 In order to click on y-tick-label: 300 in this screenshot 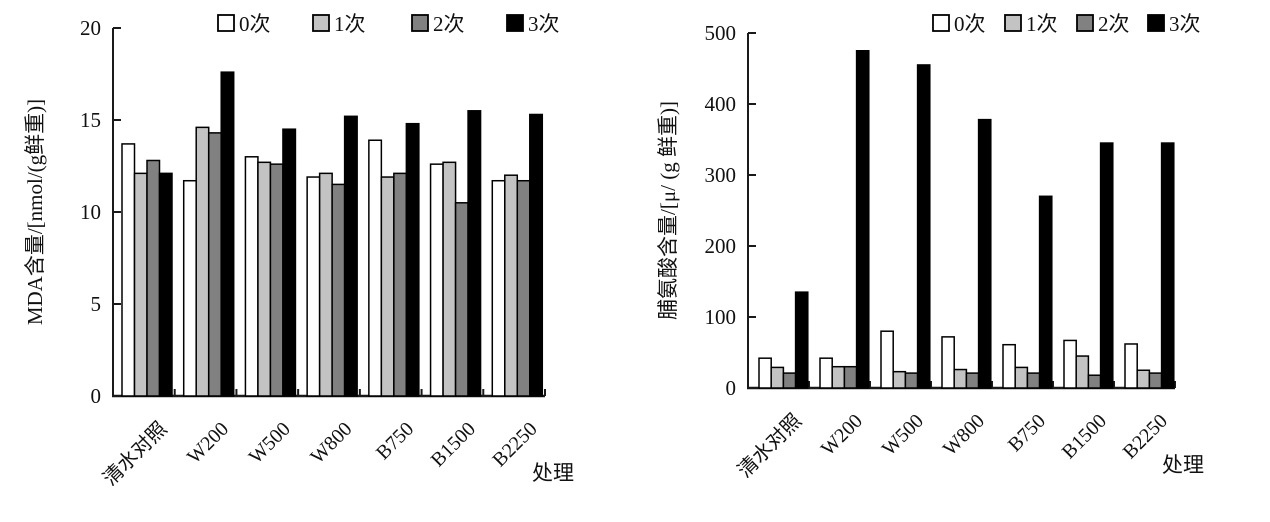, I will do `click(721, 175)`.